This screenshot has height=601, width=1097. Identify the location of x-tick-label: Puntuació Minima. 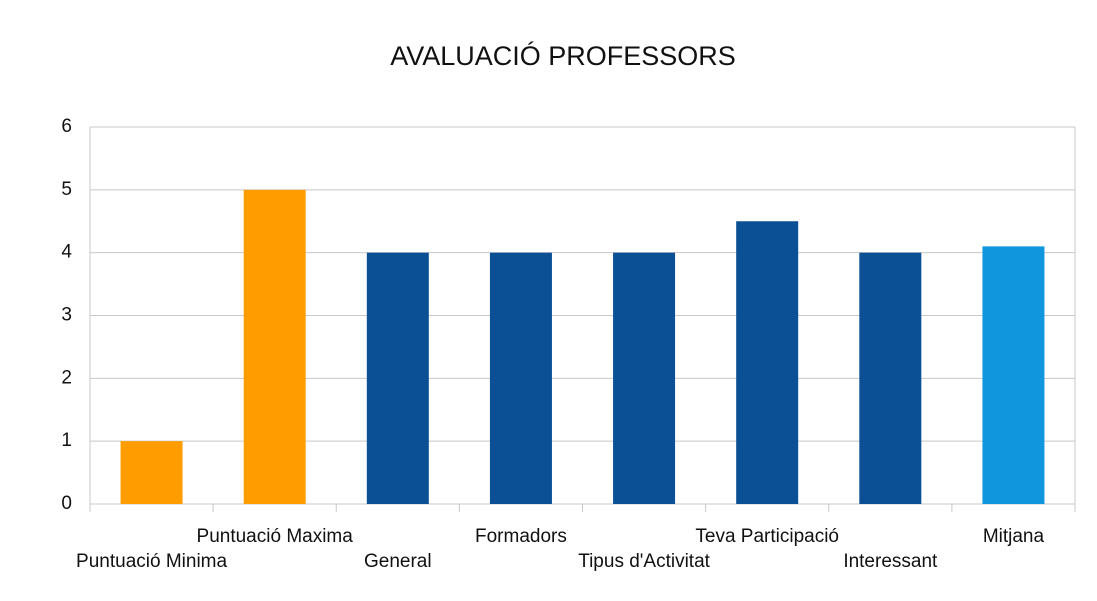
(151, 561).